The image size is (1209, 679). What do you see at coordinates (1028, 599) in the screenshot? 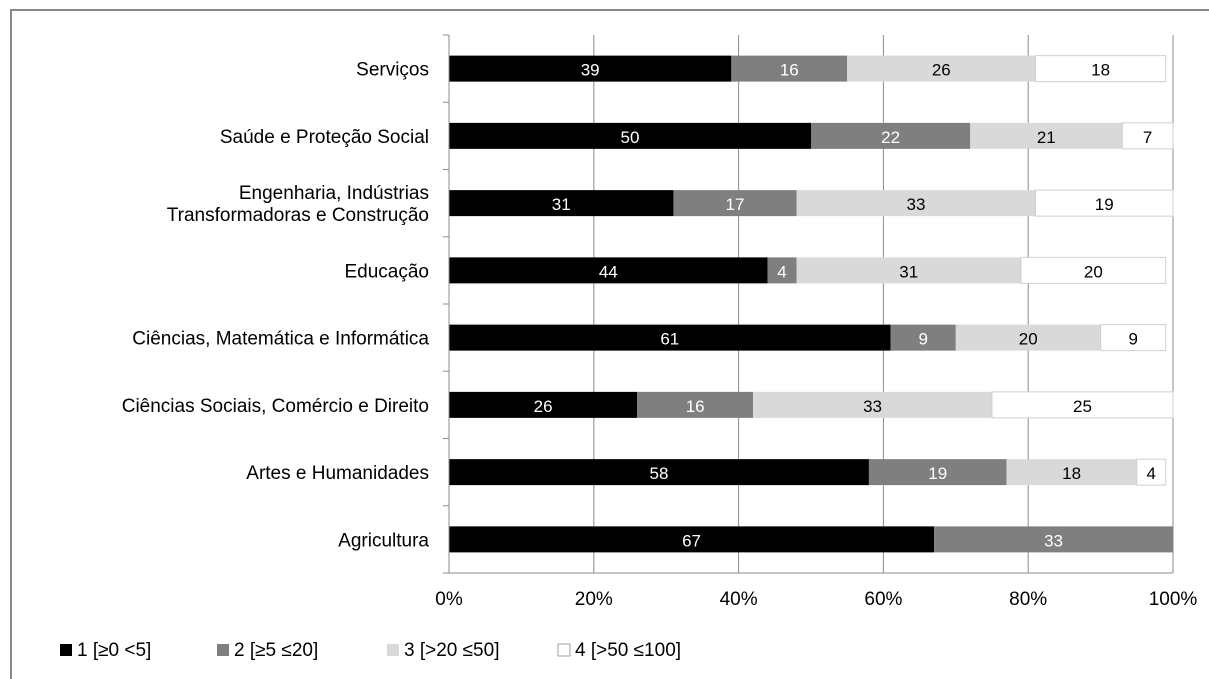
I see `x-tick-label: 80%` at bounding box center [1028, 599].